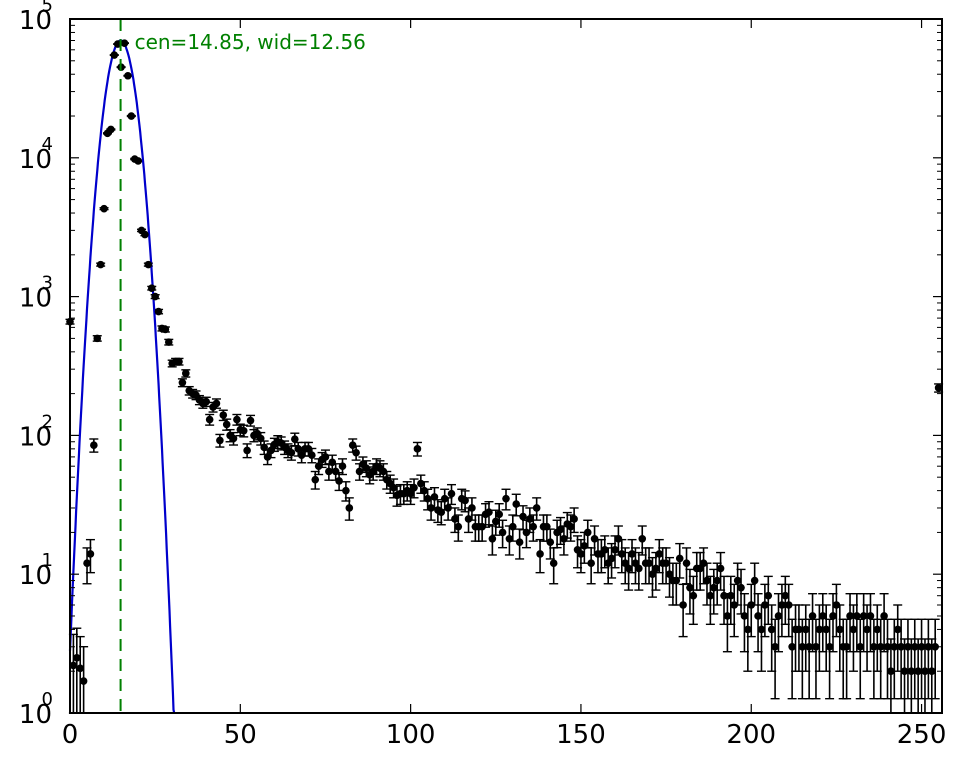 Image resolution: width=965 pixels, height=760 pixels. Describe the element at coordinates (70, 735) in the screenshot. I see `x-tick-label: 0` at that location.